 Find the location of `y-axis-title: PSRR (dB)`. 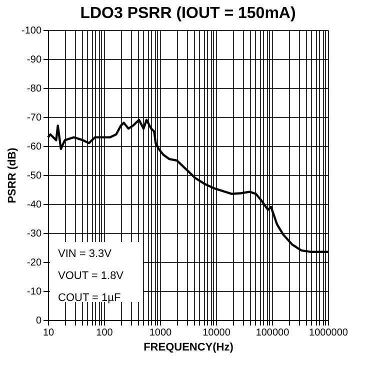

y-axis-title: PSRR (dB) is located at coordinates (12, 175).